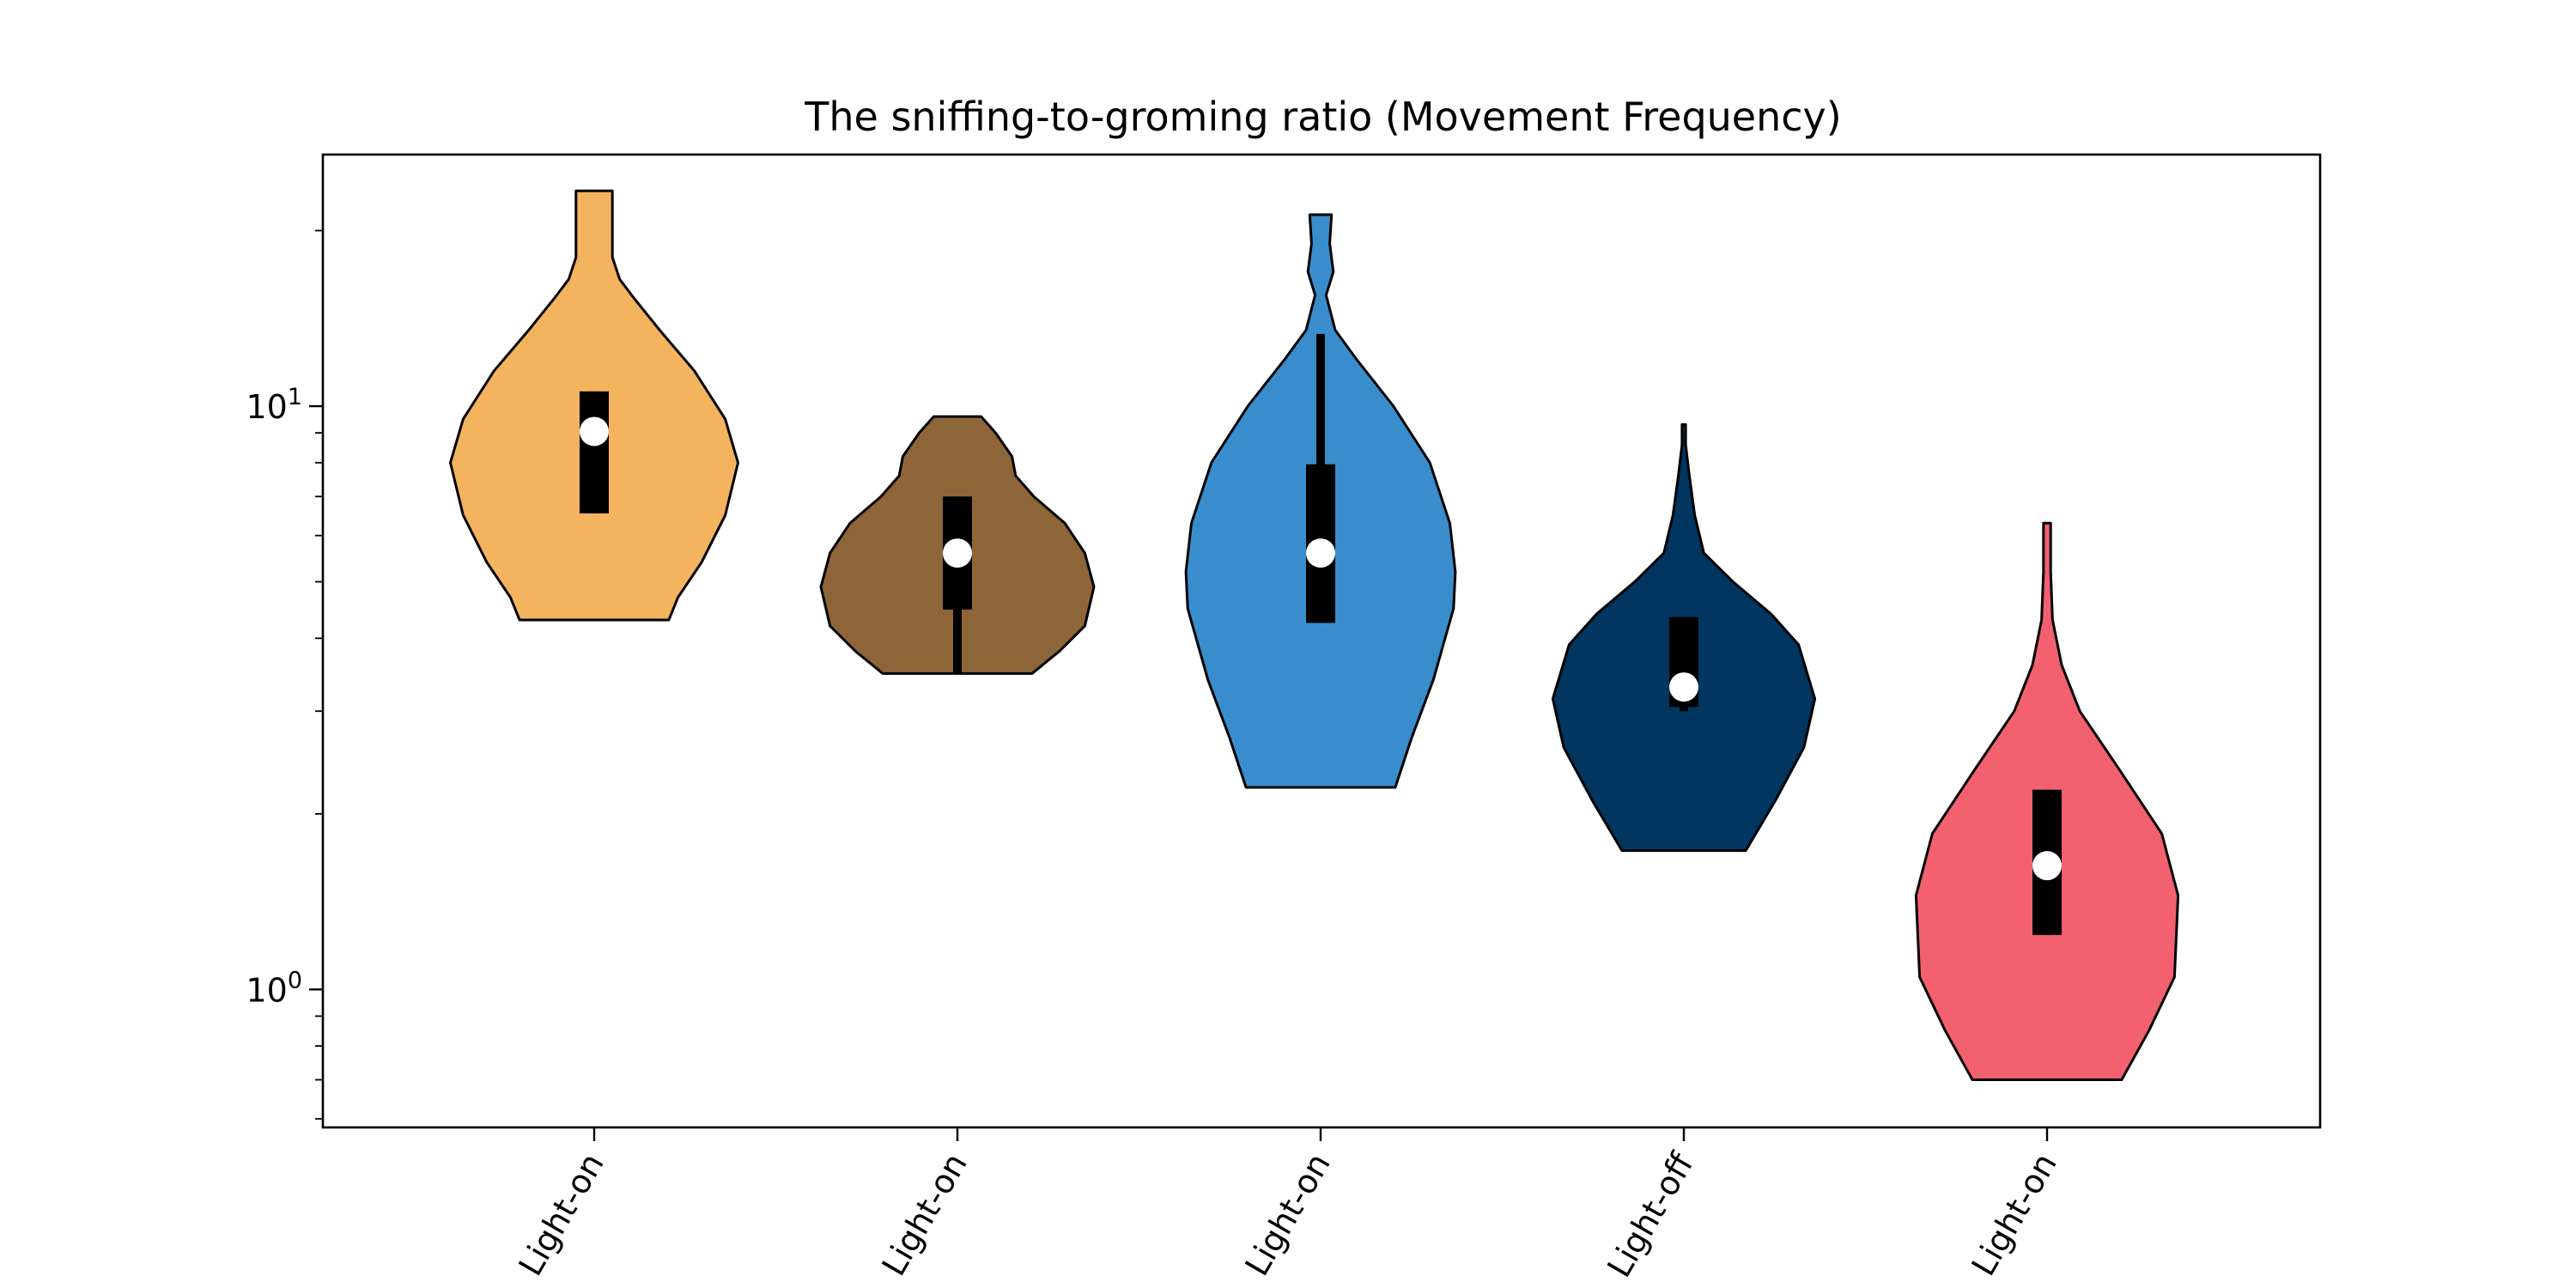  I want to click on y-tick-label: 100, so click(274, 988).